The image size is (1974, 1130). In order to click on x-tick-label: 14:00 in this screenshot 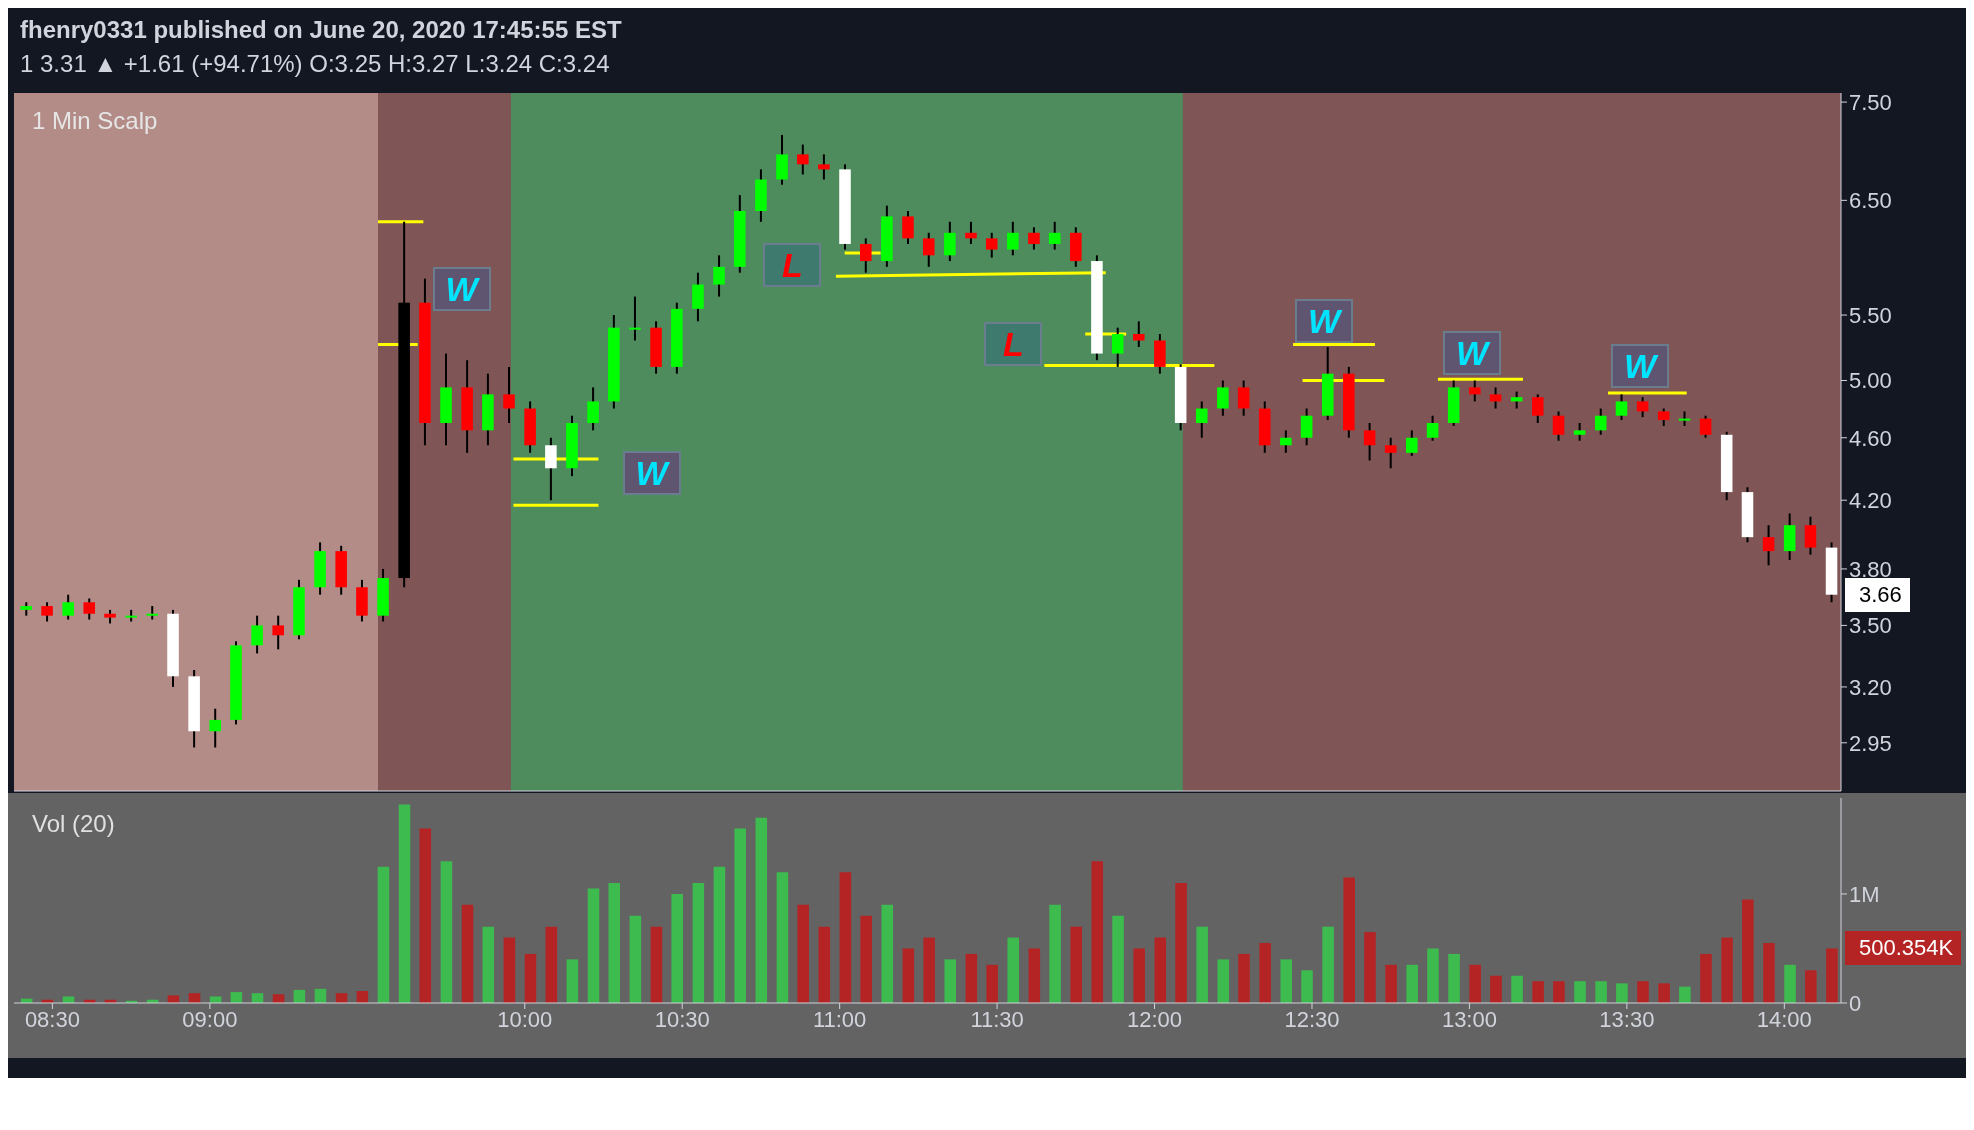, I will do `click(1784, 1019)`.